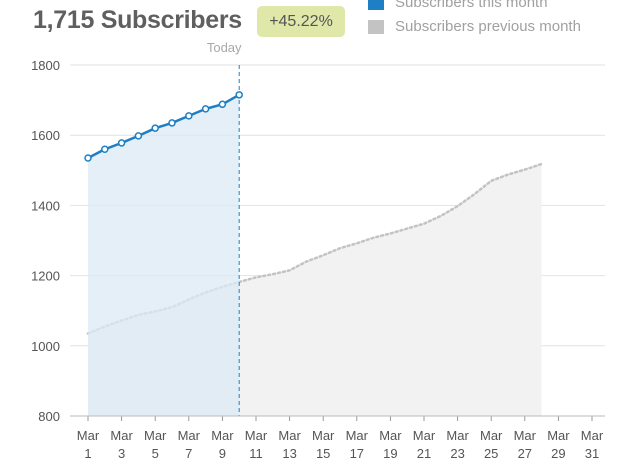 The height and width of the screenshot is (475, 640). I want to click on y-tick-label: 1600, so click(45, 135).